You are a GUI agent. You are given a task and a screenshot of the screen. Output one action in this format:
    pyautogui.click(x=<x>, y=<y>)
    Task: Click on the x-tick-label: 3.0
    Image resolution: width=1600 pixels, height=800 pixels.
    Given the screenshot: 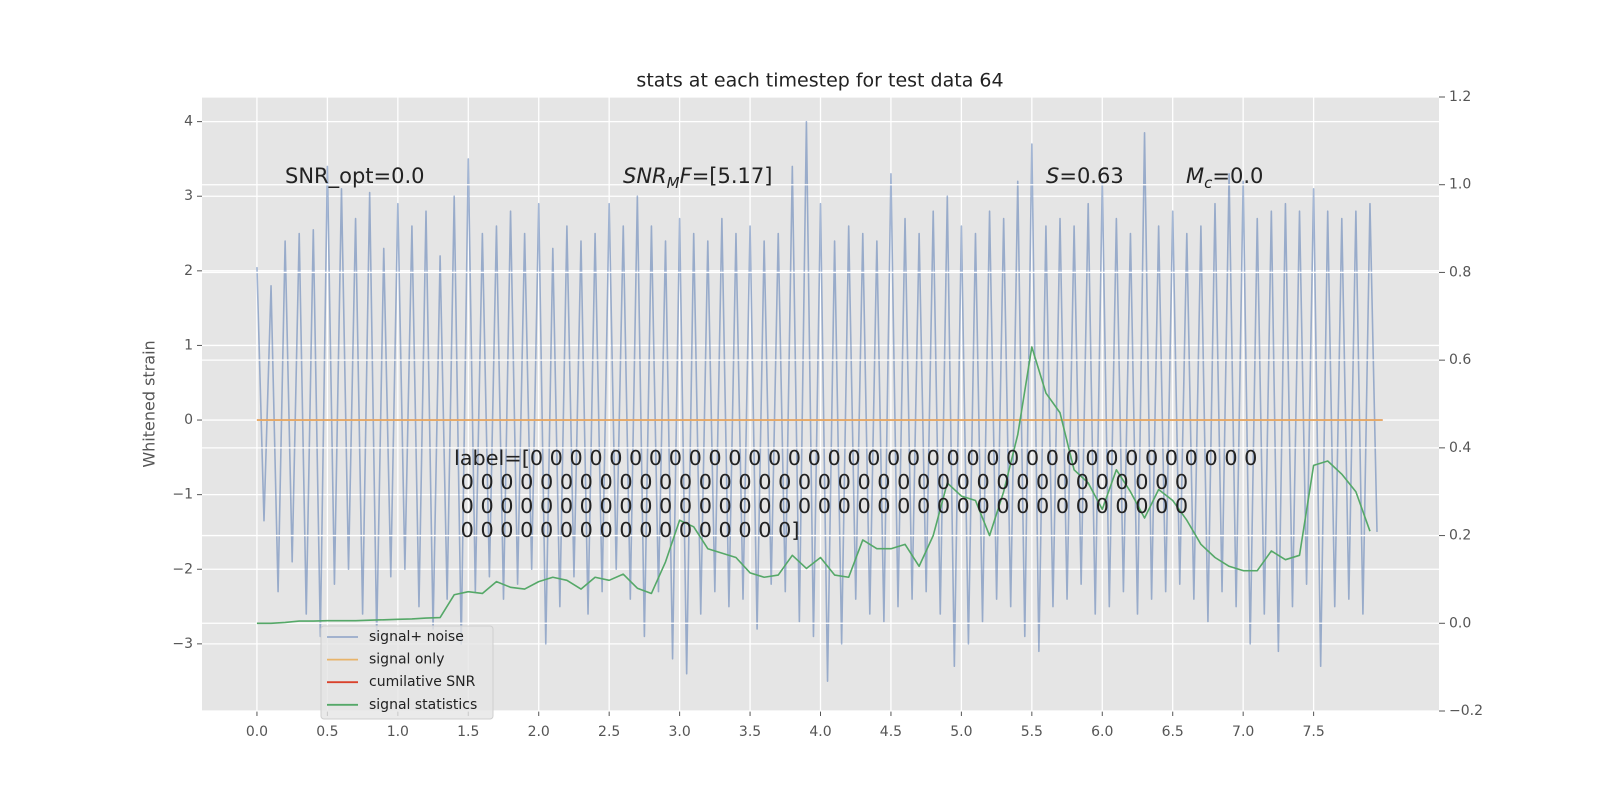 What is the action you would take?
    pyautogui.click(x=679, y=732)
    